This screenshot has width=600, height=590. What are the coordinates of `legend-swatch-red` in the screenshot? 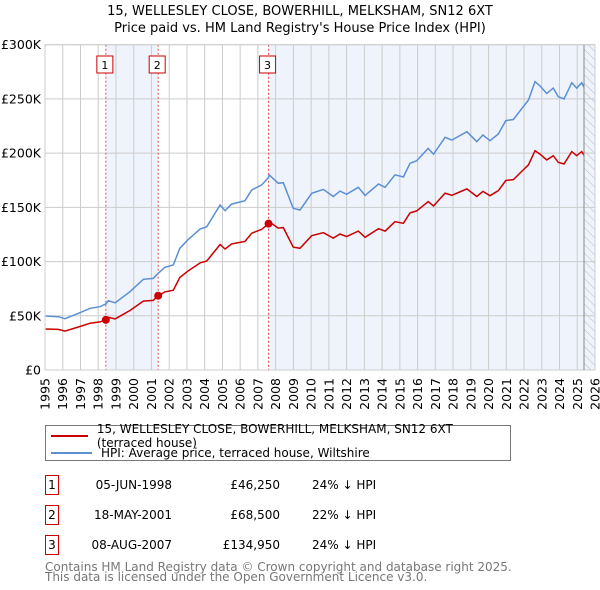 It's located at (69, 436).